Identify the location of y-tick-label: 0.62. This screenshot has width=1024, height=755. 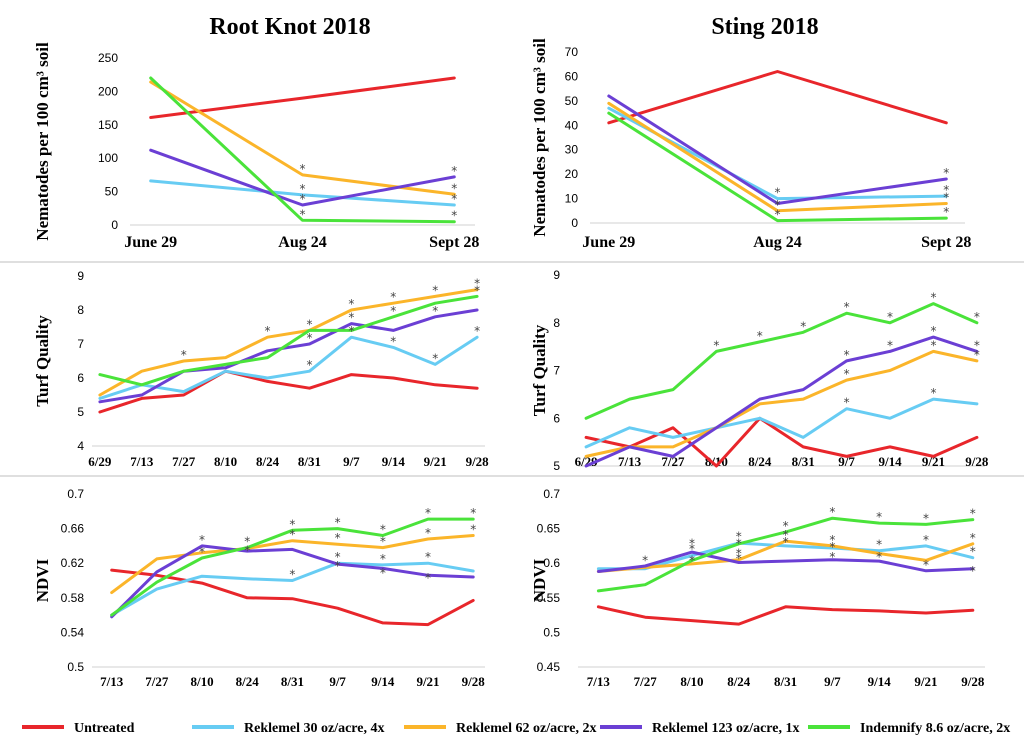
(73, 563).